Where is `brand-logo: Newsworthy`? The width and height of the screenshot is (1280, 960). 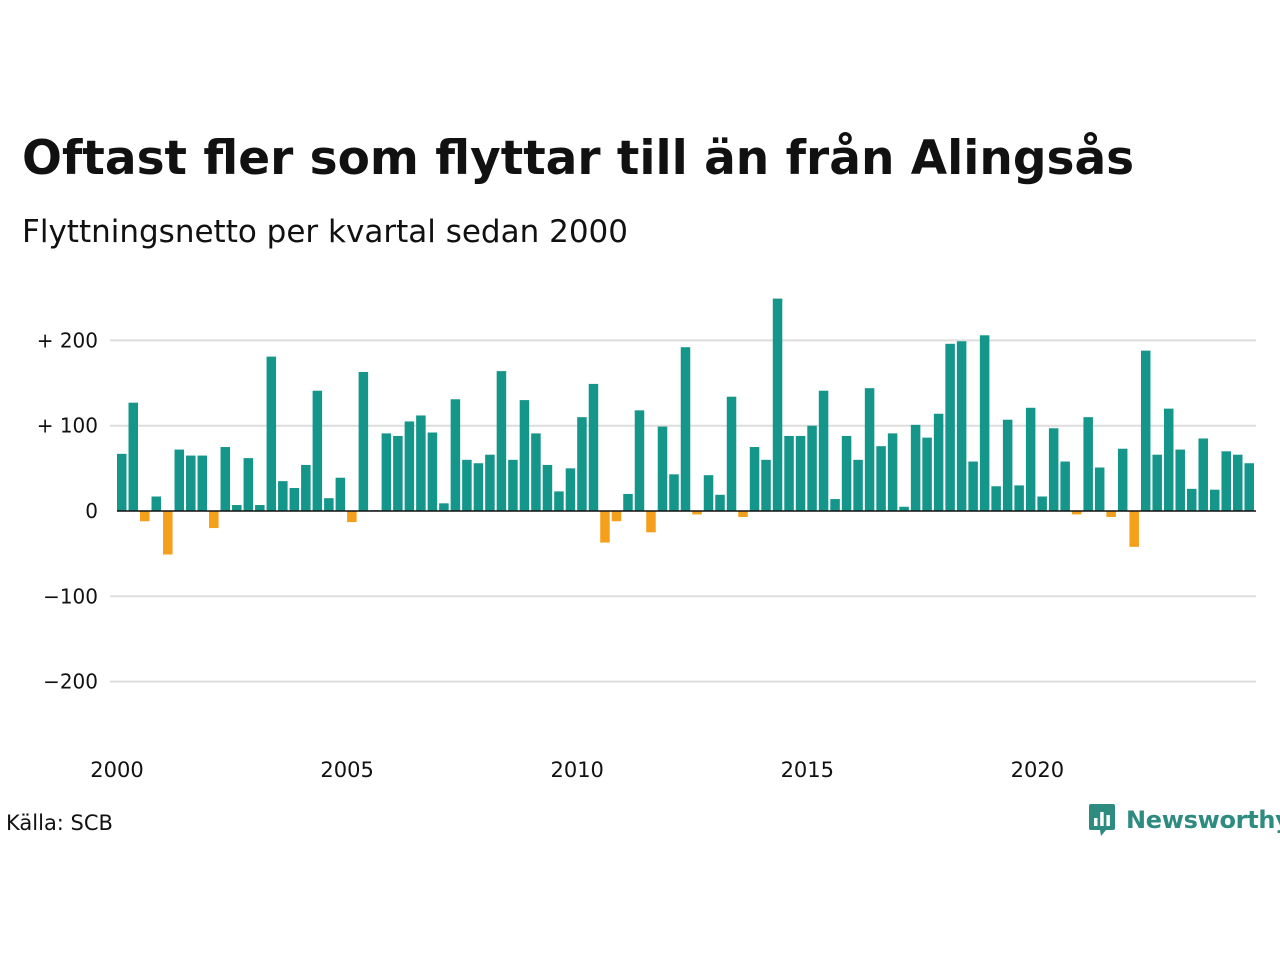 brand-logo: Newsworthy is located at coordinates (1184, 820).